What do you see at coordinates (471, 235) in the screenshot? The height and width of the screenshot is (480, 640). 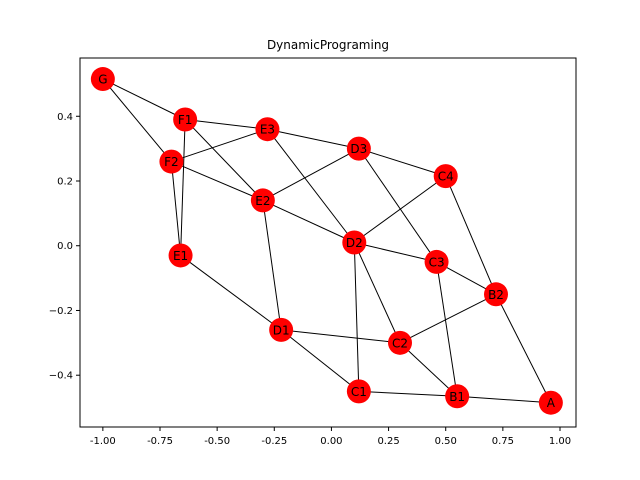 I see `edge-C4-B2` at bounding box center [471, 235].